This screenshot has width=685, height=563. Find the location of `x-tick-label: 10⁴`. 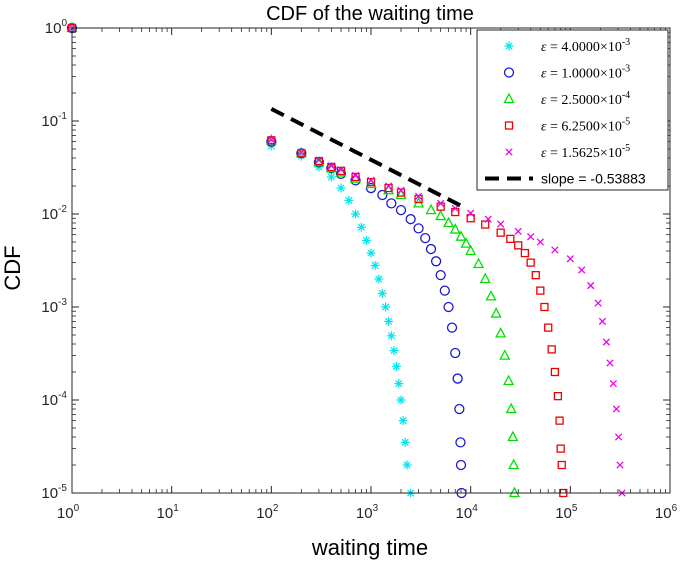

x-tick-label: 10⁴ is located at coordinates (467, 512).